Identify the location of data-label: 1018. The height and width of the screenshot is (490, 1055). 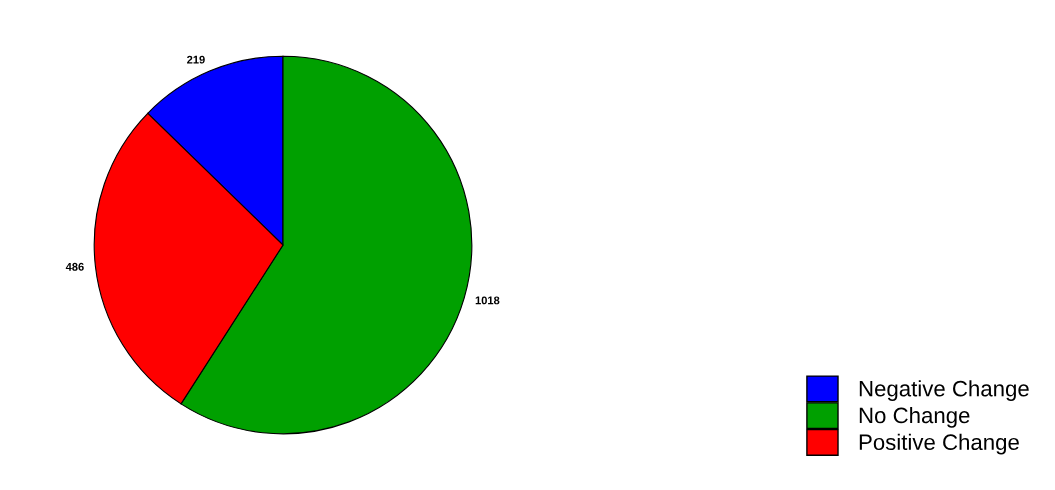
(487, 300).